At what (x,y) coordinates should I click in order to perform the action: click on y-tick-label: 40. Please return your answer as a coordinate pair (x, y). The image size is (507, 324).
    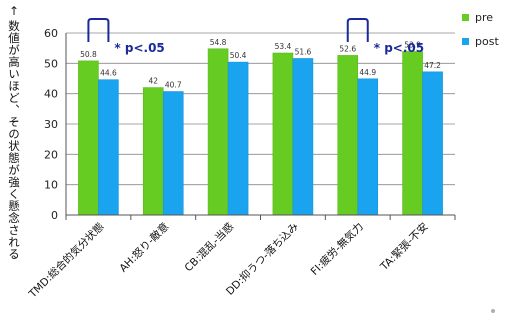
    Looking at the image, I should click on (51, 94).